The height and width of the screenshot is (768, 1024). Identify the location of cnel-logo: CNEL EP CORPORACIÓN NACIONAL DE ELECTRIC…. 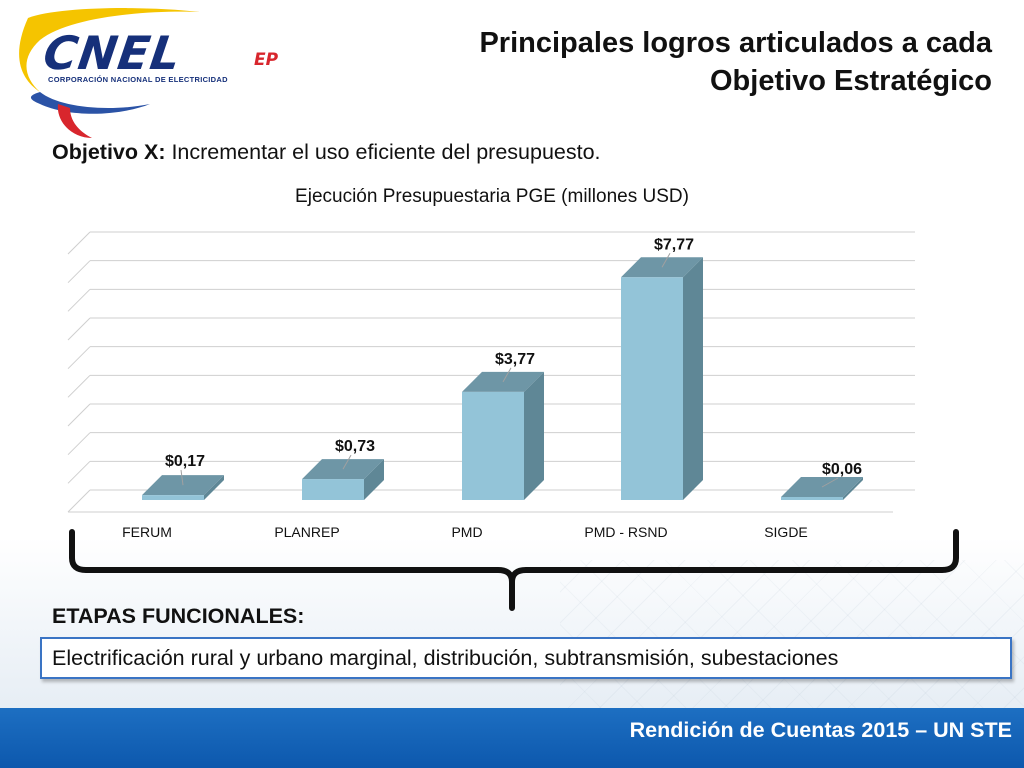
(150, 70).